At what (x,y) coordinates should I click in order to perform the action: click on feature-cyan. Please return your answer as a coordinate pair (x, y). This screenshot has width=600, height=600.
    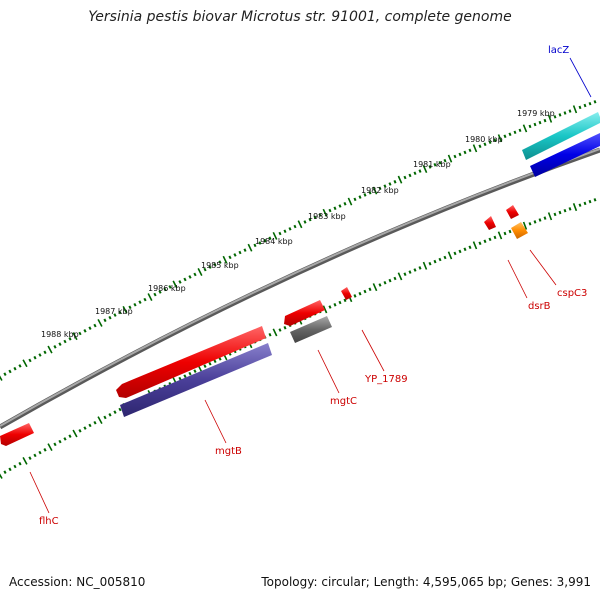
    Looking at the image, I should click on (561, 136).